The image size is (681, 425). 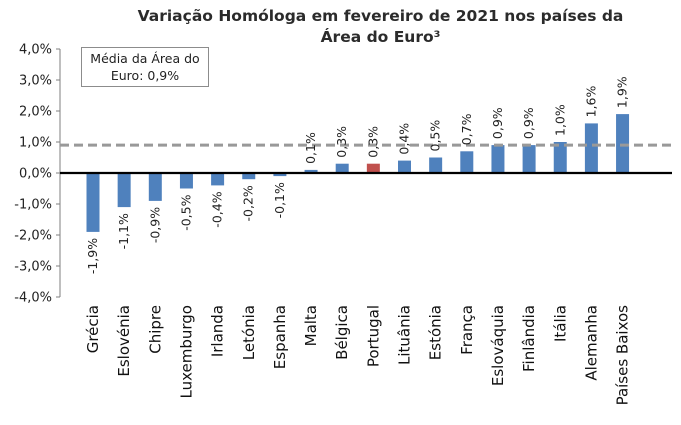 I want to click on value-label-17: 1,9%, so click(x=622, y=92).